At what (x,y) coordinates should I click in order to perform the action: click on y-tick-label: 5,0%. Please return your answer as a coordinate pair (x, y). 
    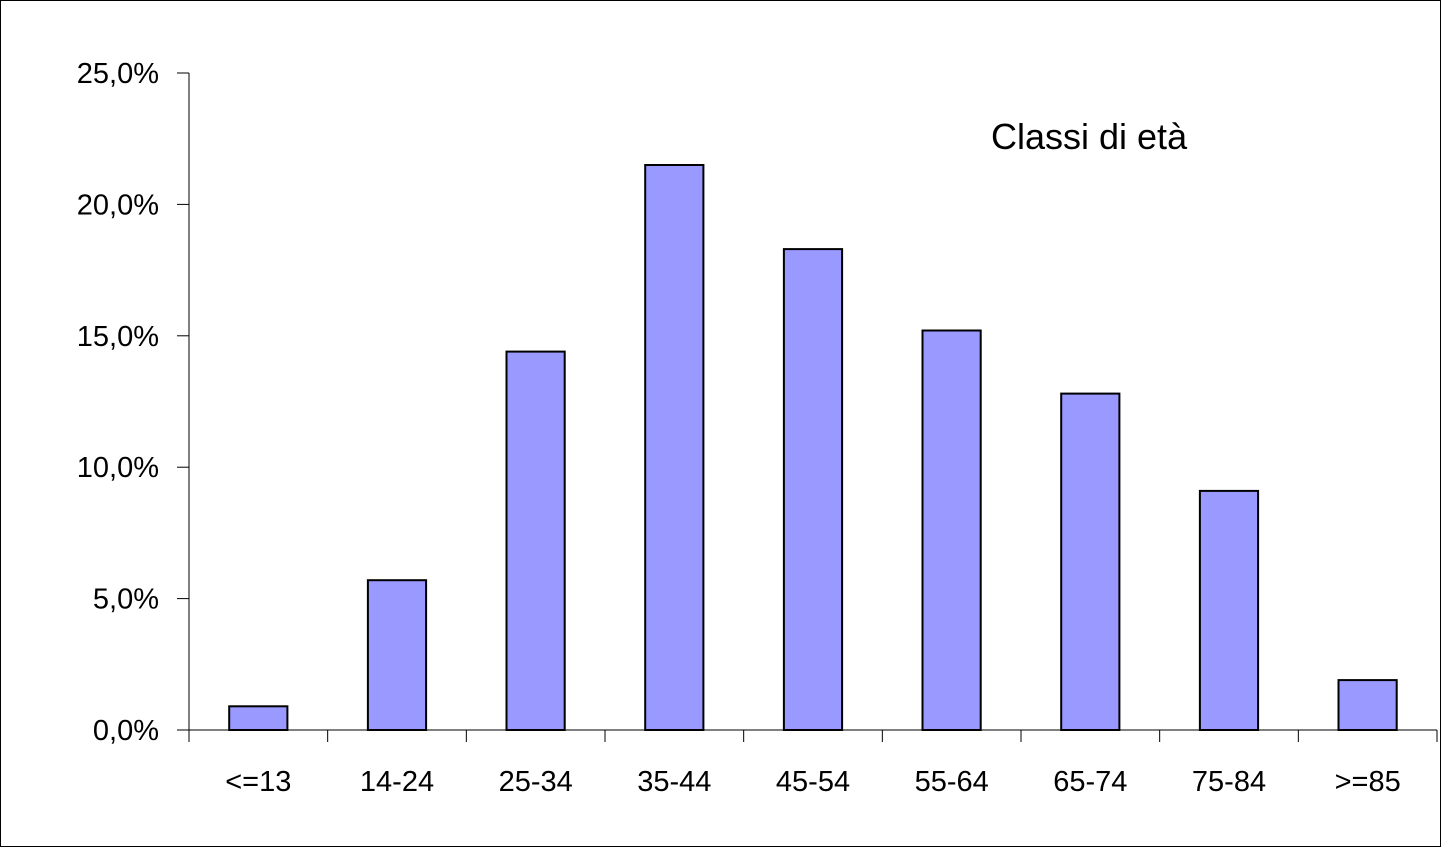
    Looking at the image, I should click on (126, 600).